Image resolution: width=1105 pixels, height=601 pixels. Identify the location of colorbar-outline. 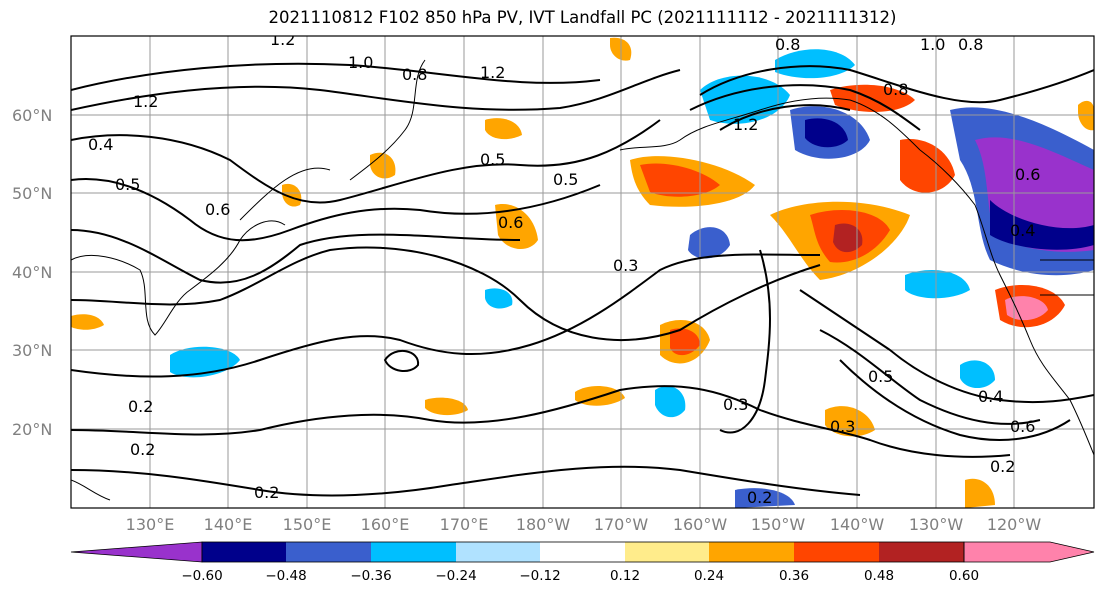
(583, 552).